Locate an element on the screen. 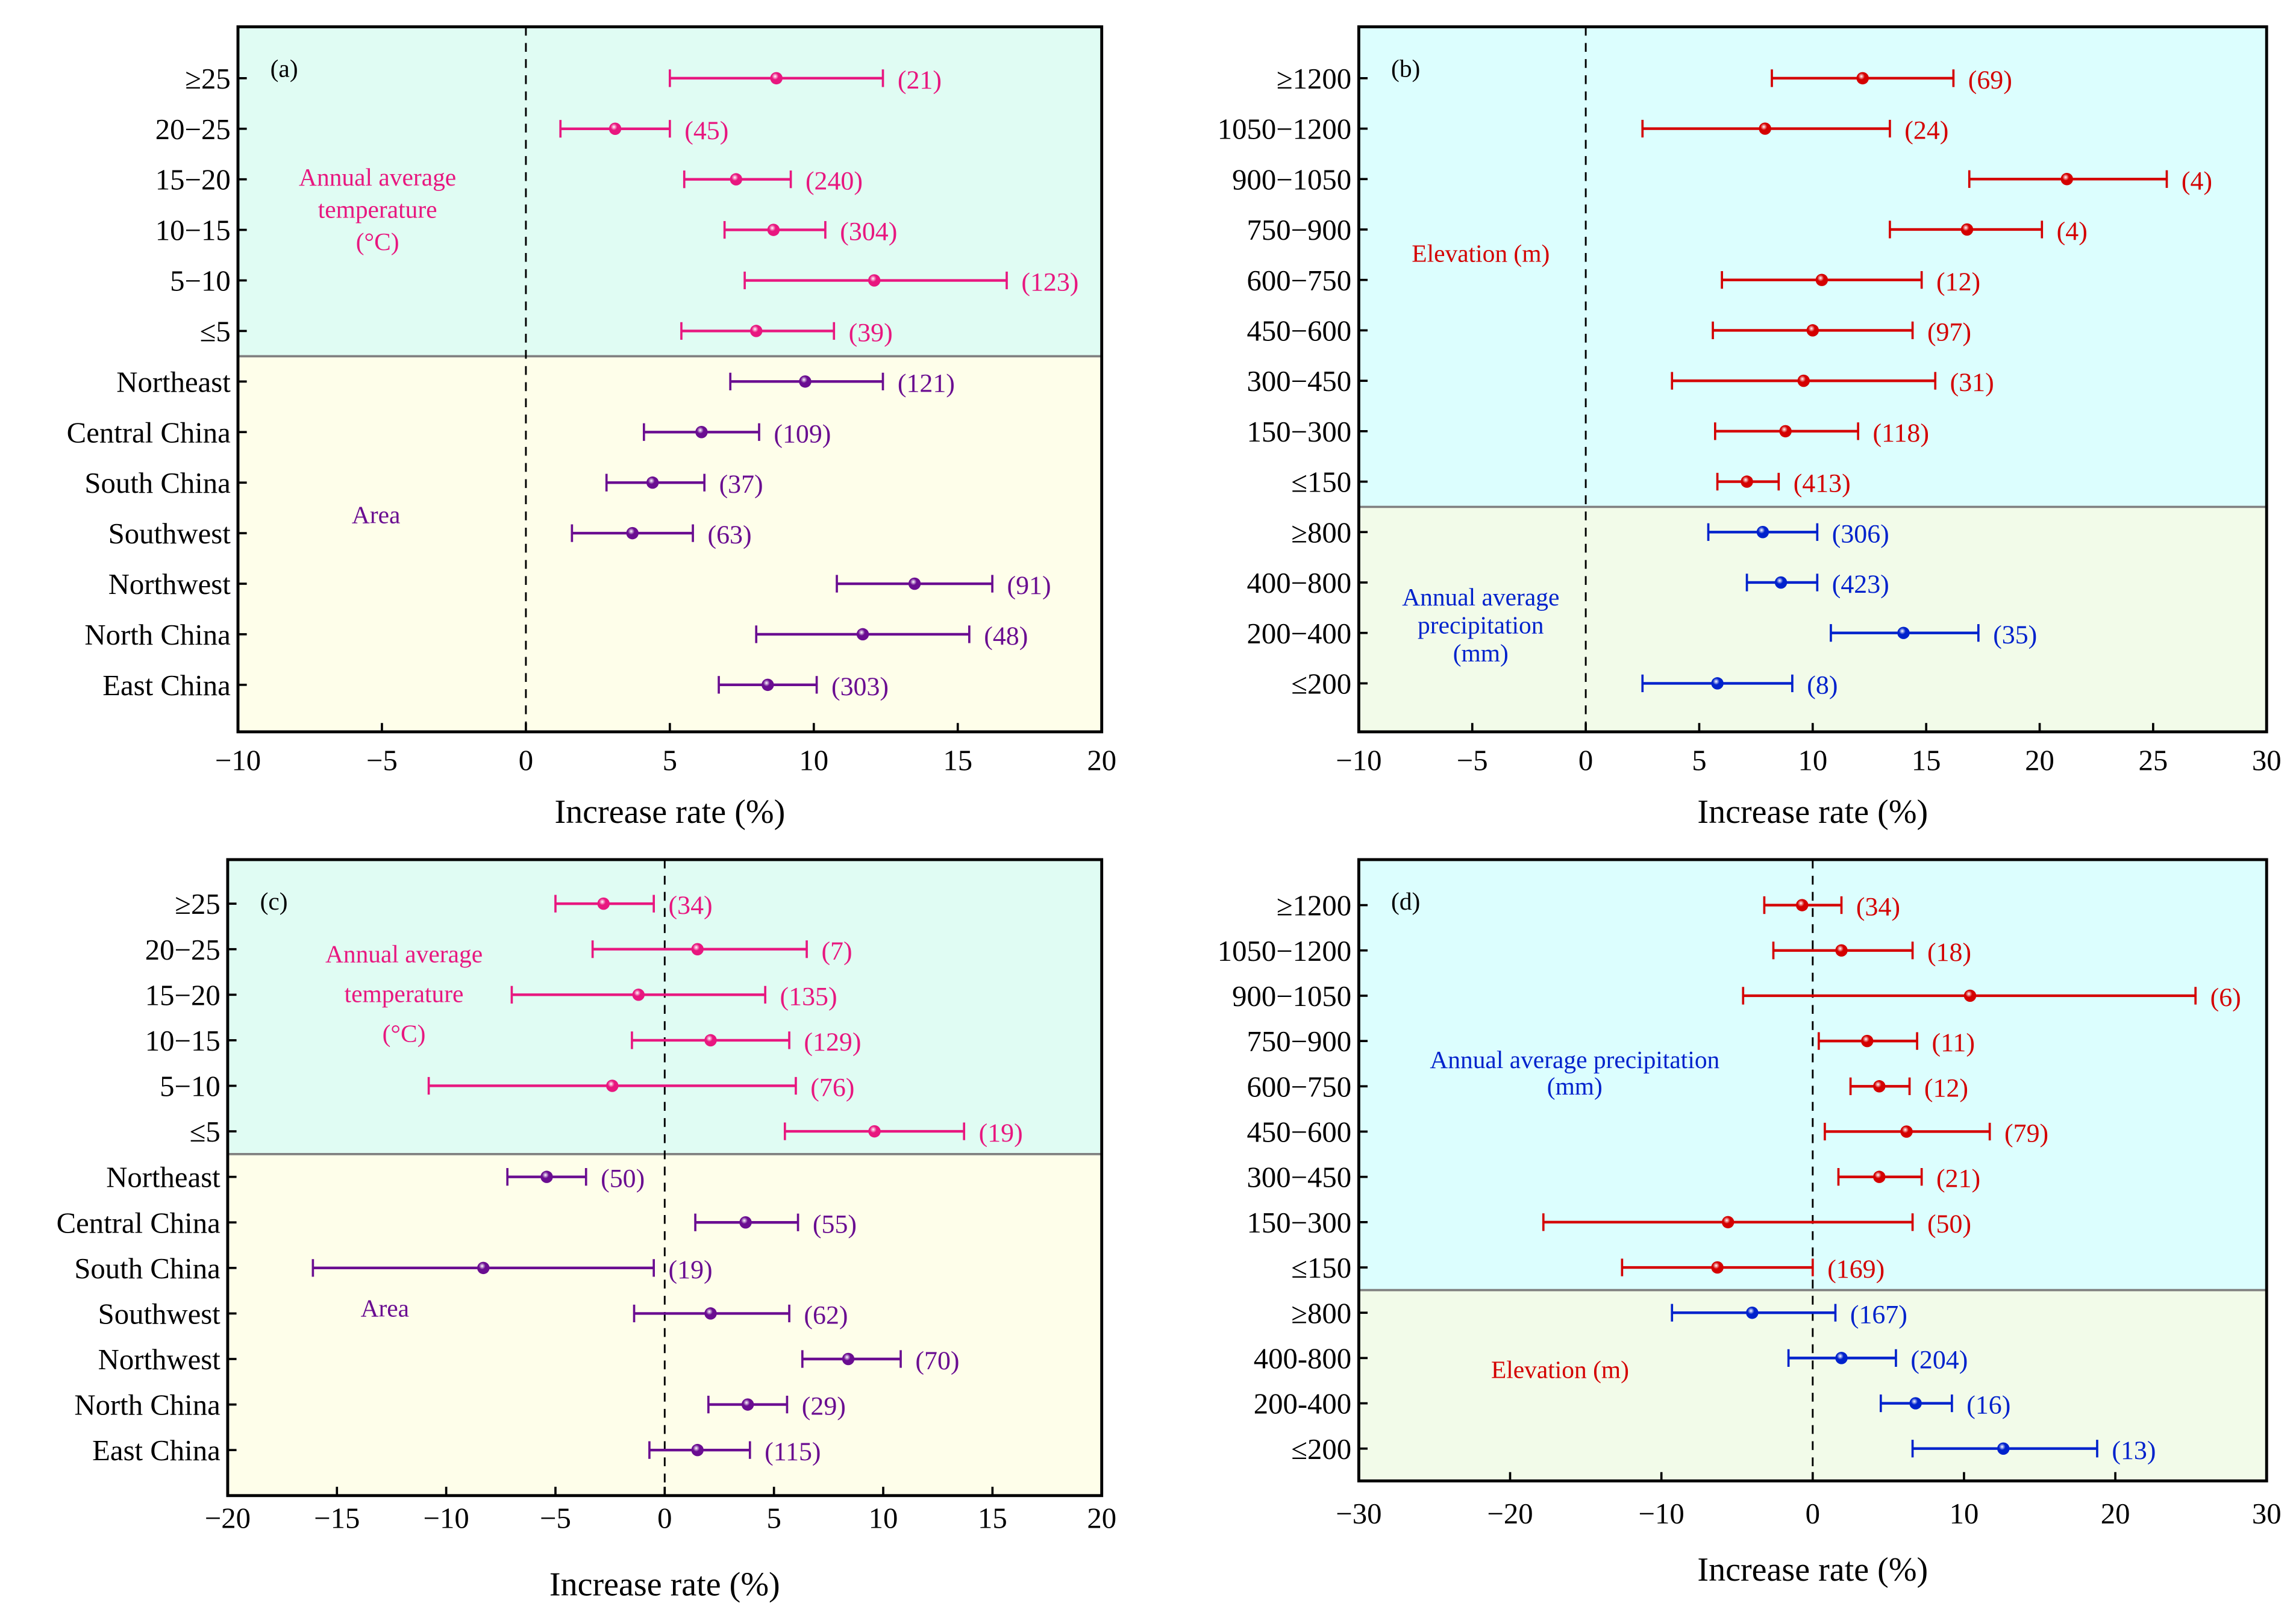  sample-count-label: (48) is located at coordinates (1006, 637).